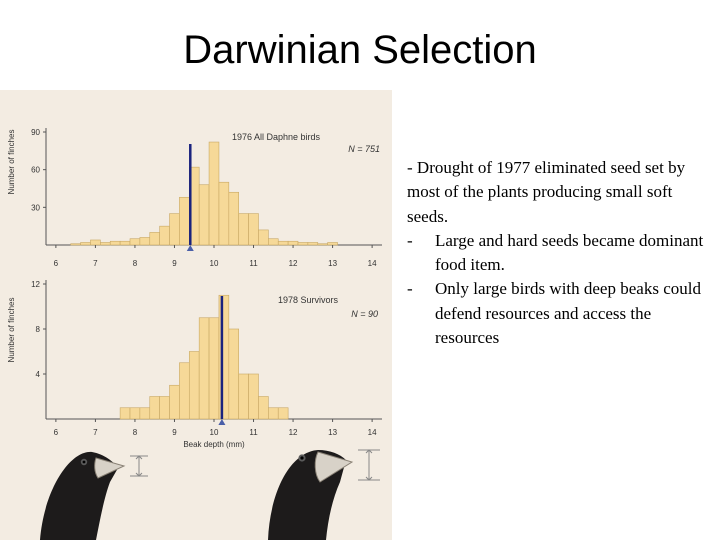 The image size is (720, 540). Describe the element at coordinates (83, 495) in the screenshot. I see `finch-head-small-beak-icon` at that location.